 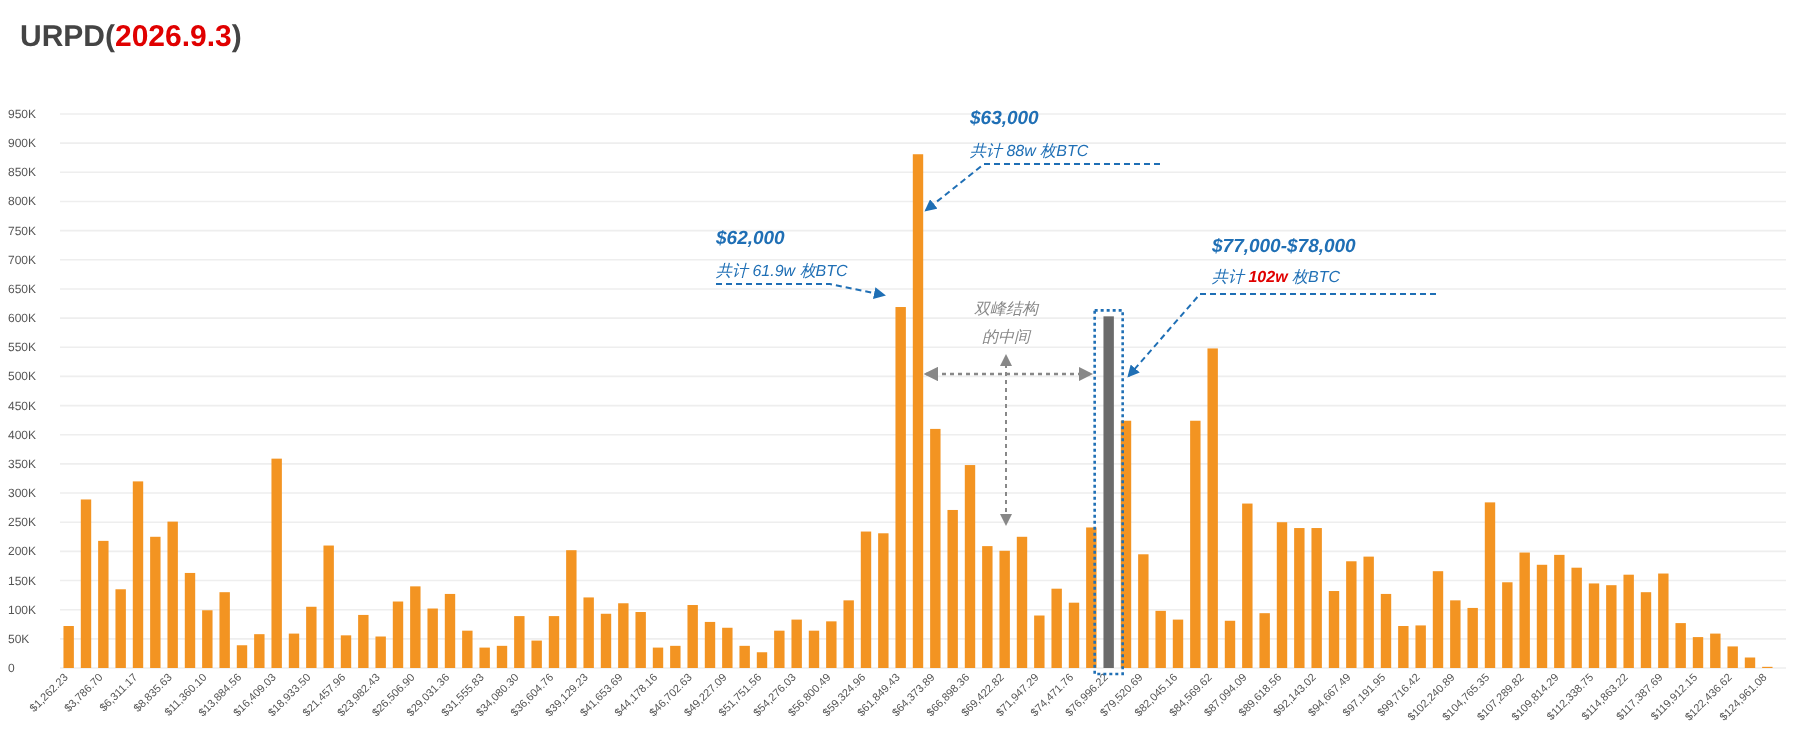 I want to click on annotation: 双峰结构, so click(x=1007, y=309).